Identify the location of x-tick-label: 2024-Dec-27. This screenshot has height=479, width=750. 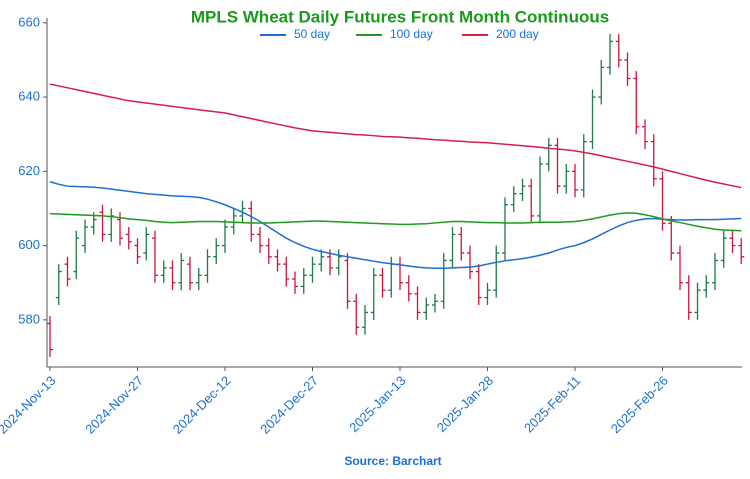
(289, 405).